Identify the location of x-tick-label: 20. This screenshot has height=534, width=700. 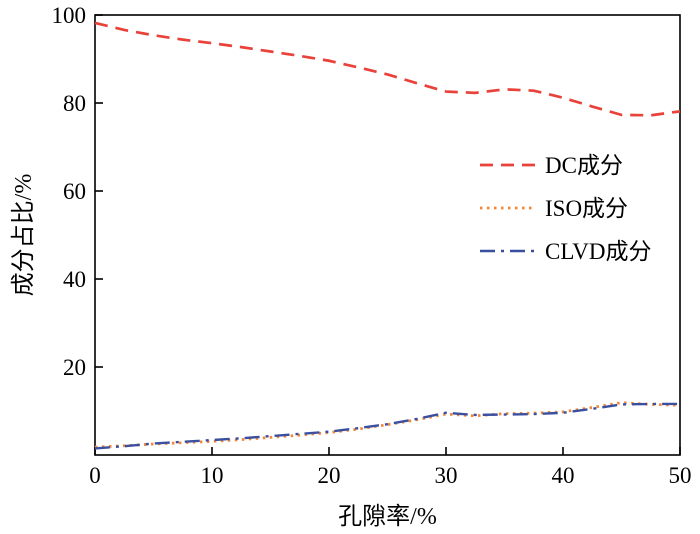
(329, 475).